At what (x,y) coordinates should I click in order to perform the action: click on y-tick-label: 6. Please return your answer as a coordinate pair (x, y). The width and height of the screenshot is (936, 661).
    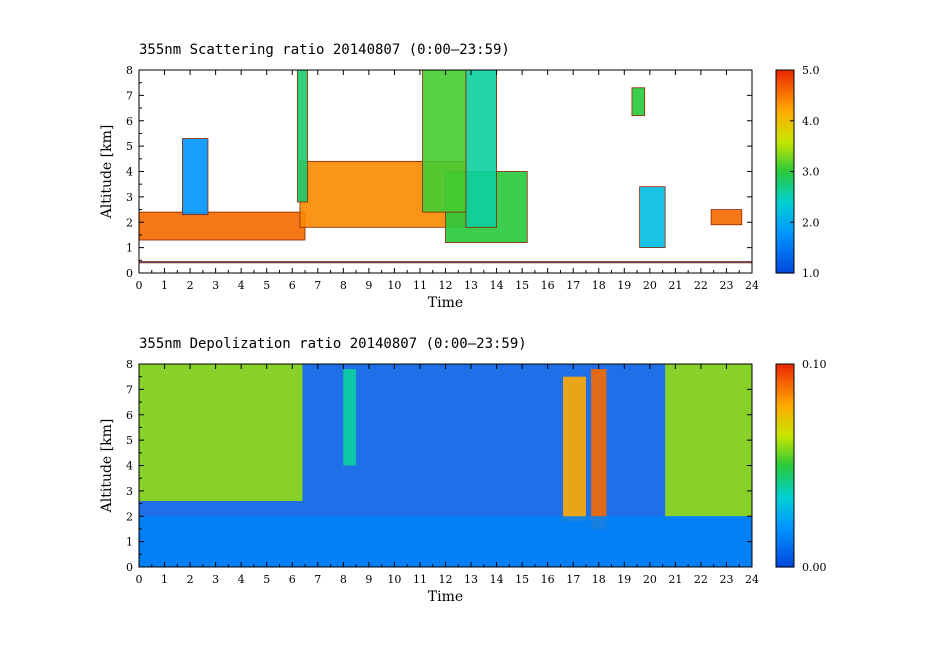
    Looking at the image, I should click on (129, 415).